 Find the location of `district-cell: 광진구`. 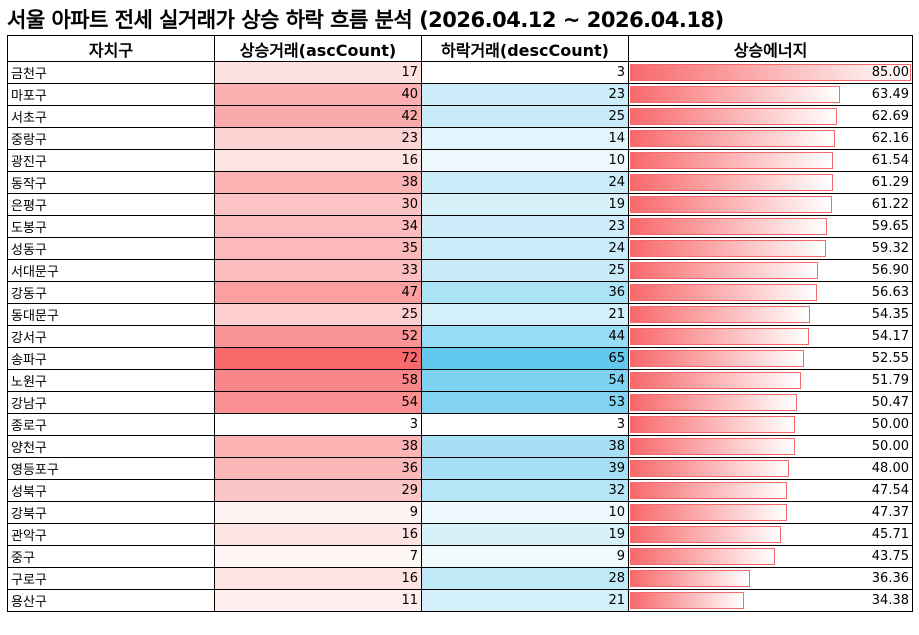

district-cell: 광진구 is located at coordinates (111, 160).